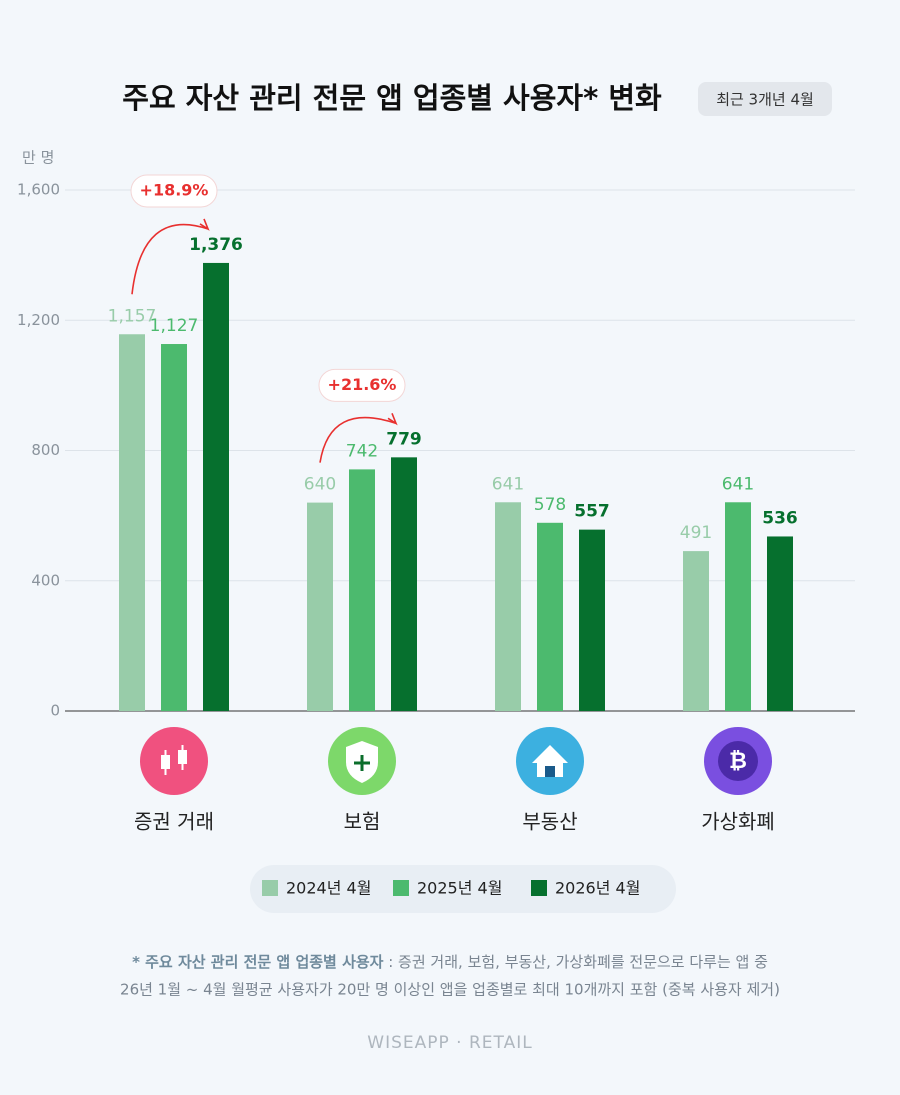 Image resolution: width=900 pixels, height=1095 pixels. What do you see at coordinates (38, 190) in the screenshot?
I see `y-tick-label: 1,600` at bounding box center [38, 190].